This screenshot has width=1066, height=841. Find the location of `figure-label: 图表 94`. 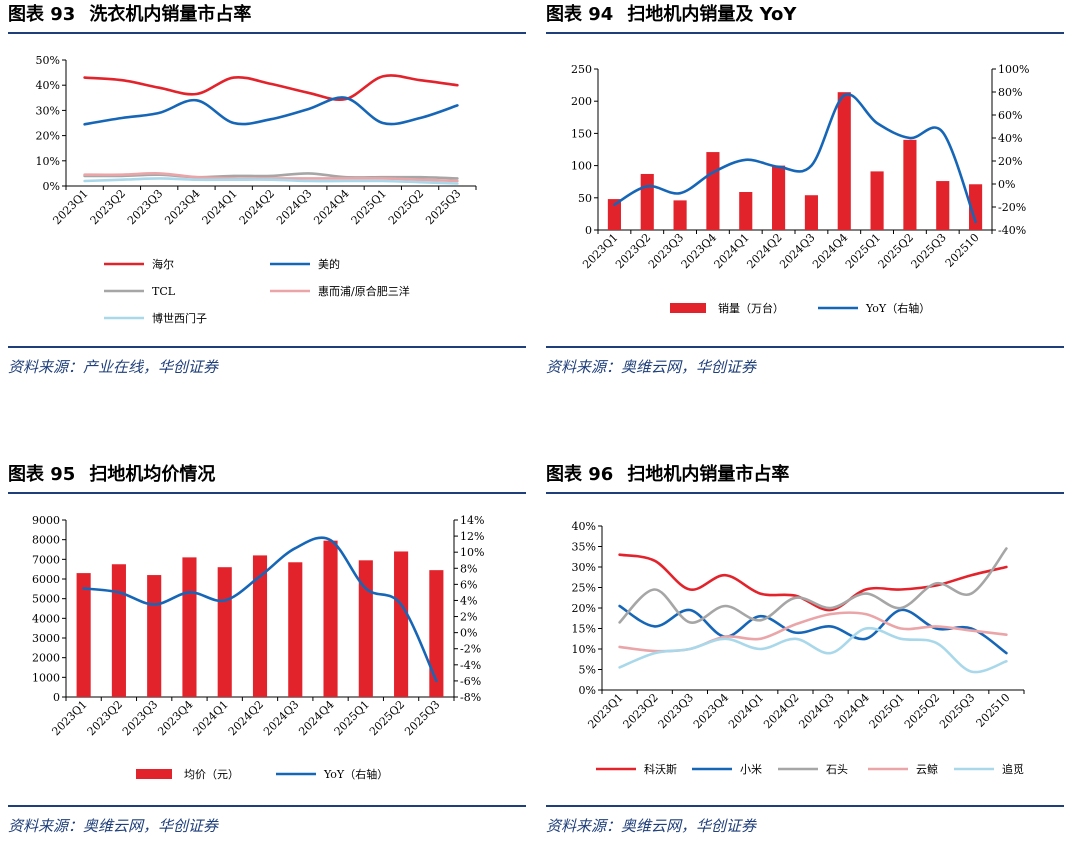

figure-label: 图表 94 is located at coordinates (580, 14).